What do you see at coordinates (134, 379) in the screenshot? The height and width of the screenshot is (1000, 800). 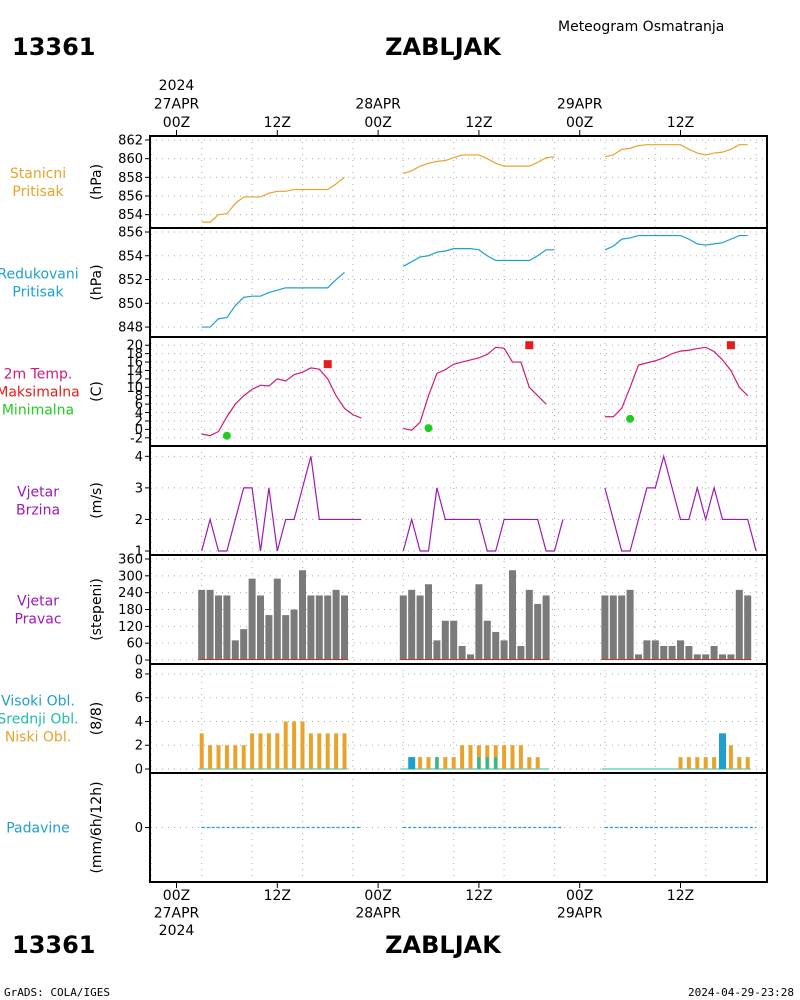 I see `y-tick-label: 12` at bounding box center [134, 379].